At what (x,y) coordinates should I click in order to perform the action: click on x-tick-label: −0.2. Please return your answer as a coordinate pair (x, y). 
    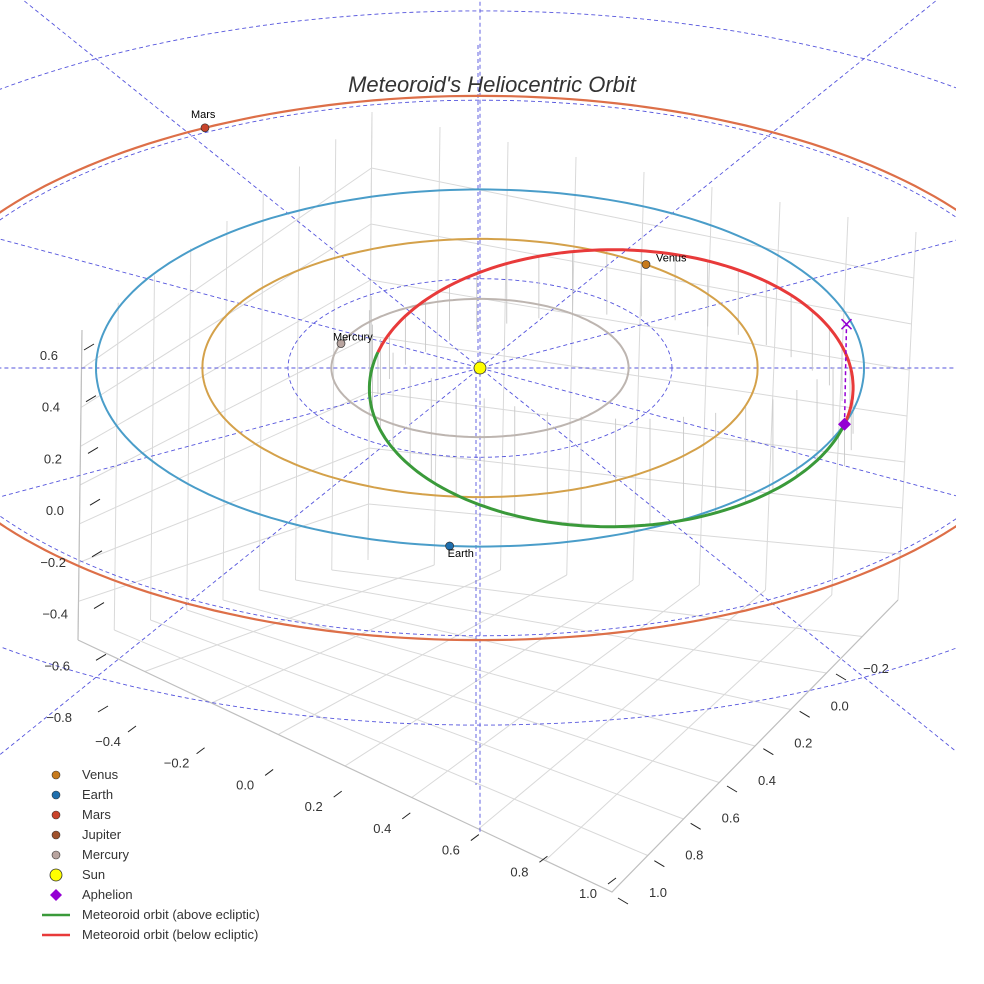
    Looking at the image, I should click on (177, 763).